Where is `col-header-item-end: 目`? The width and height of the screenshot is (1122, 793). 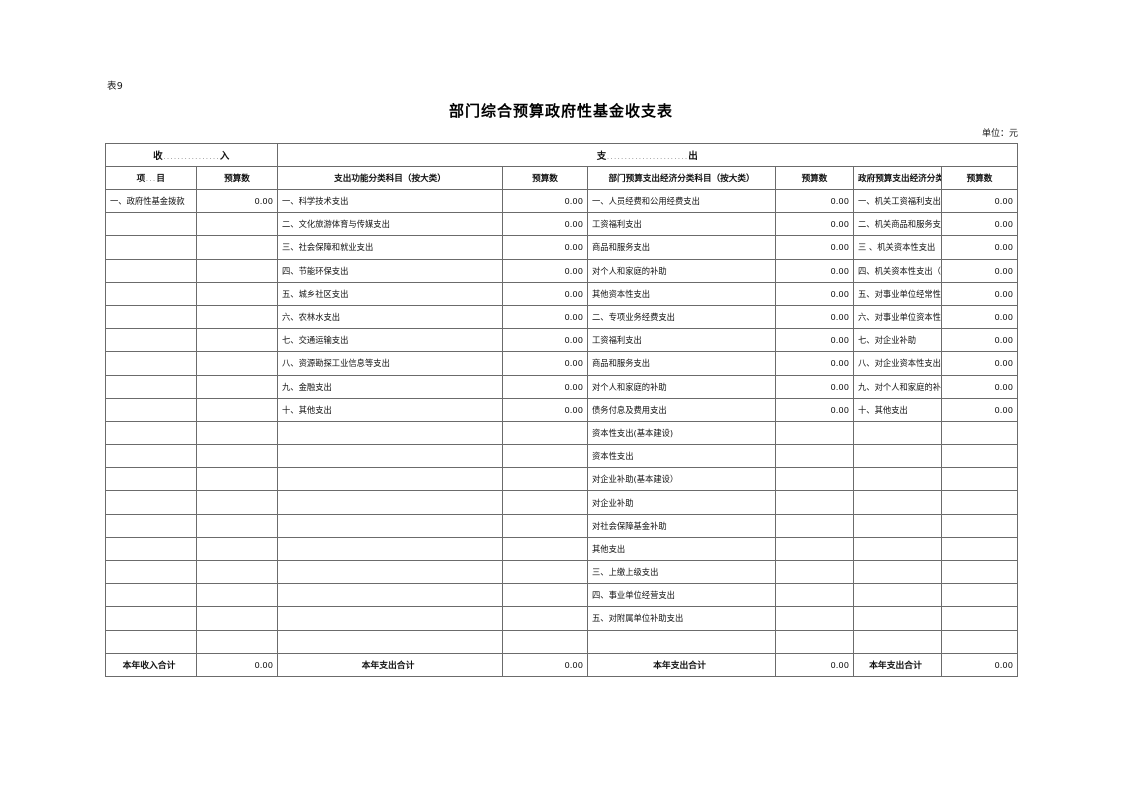
col-header-item-end: 目 is located at coordinates (161, 179).